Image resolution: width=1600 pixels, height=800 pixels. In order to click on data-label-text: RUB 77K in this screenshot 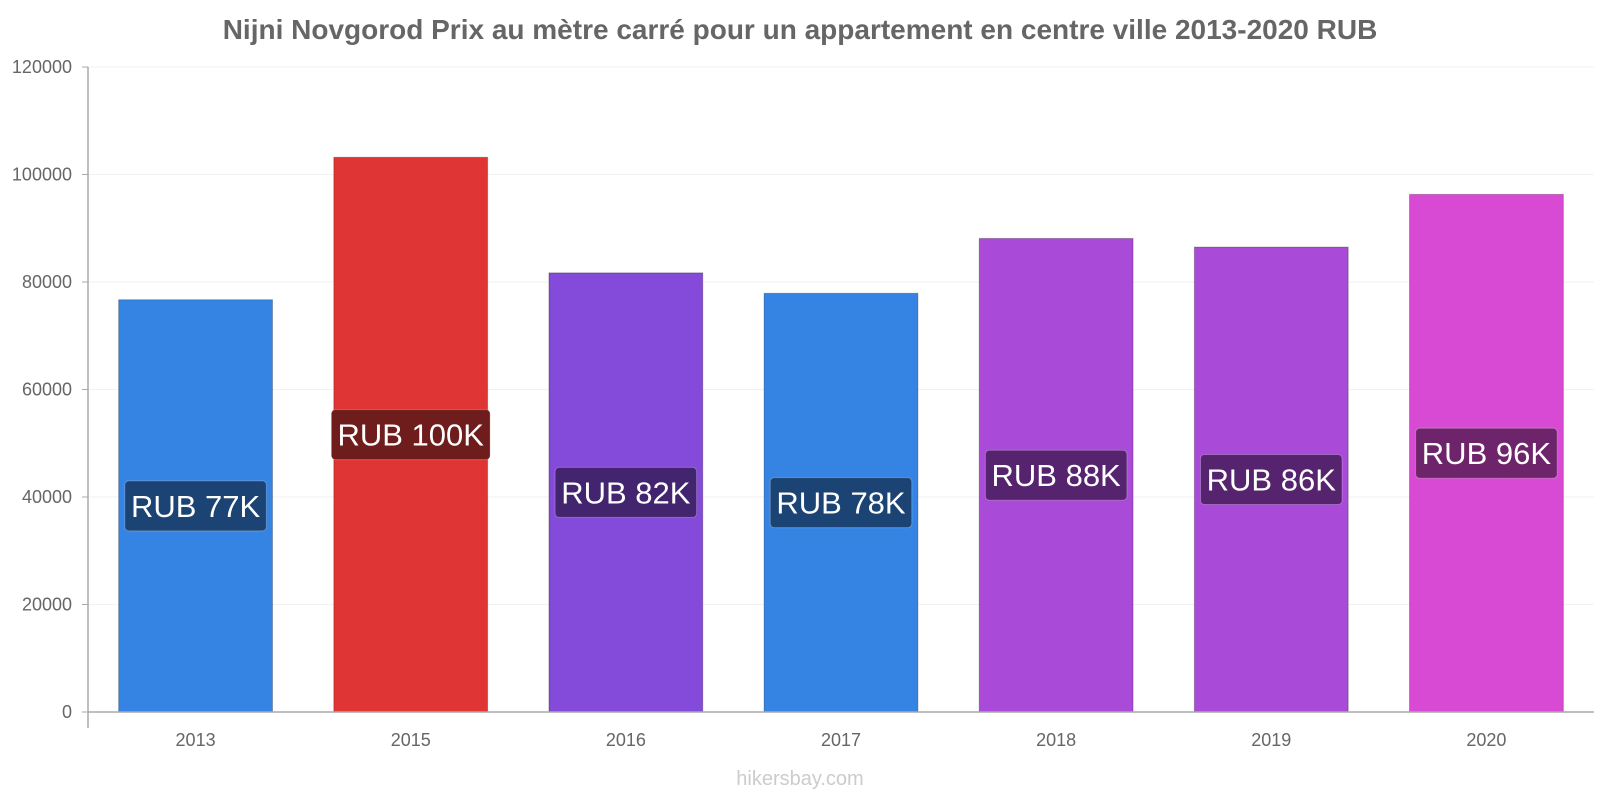, I will do `click(196, 506)`.